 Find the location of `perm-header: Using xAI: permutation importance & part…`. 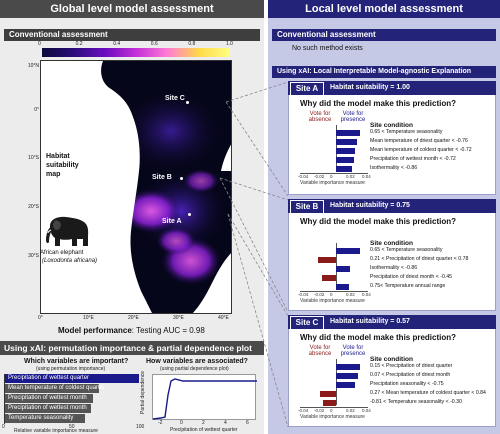

perm-header: Using xAI: permutation importance & part… is located at coordinates (132, 348).